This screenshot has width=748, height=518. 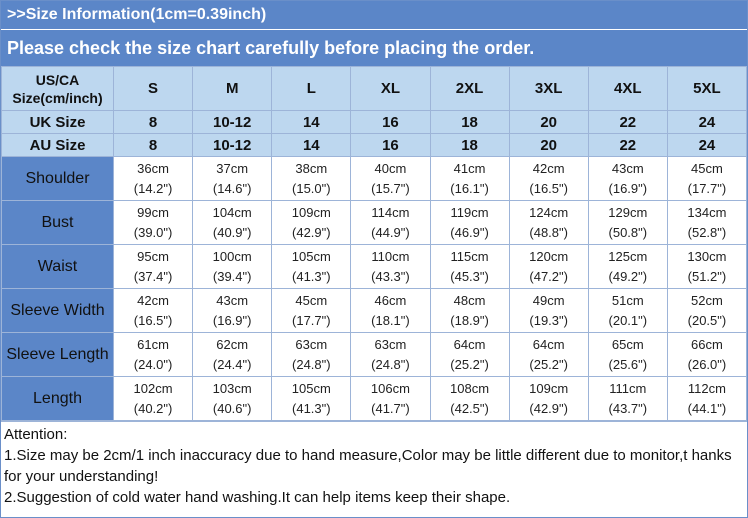 What do you see at coordinates (548, 145) in the screenshot?
I see `au-size-cell: 20` at bounding box center [548, 145].